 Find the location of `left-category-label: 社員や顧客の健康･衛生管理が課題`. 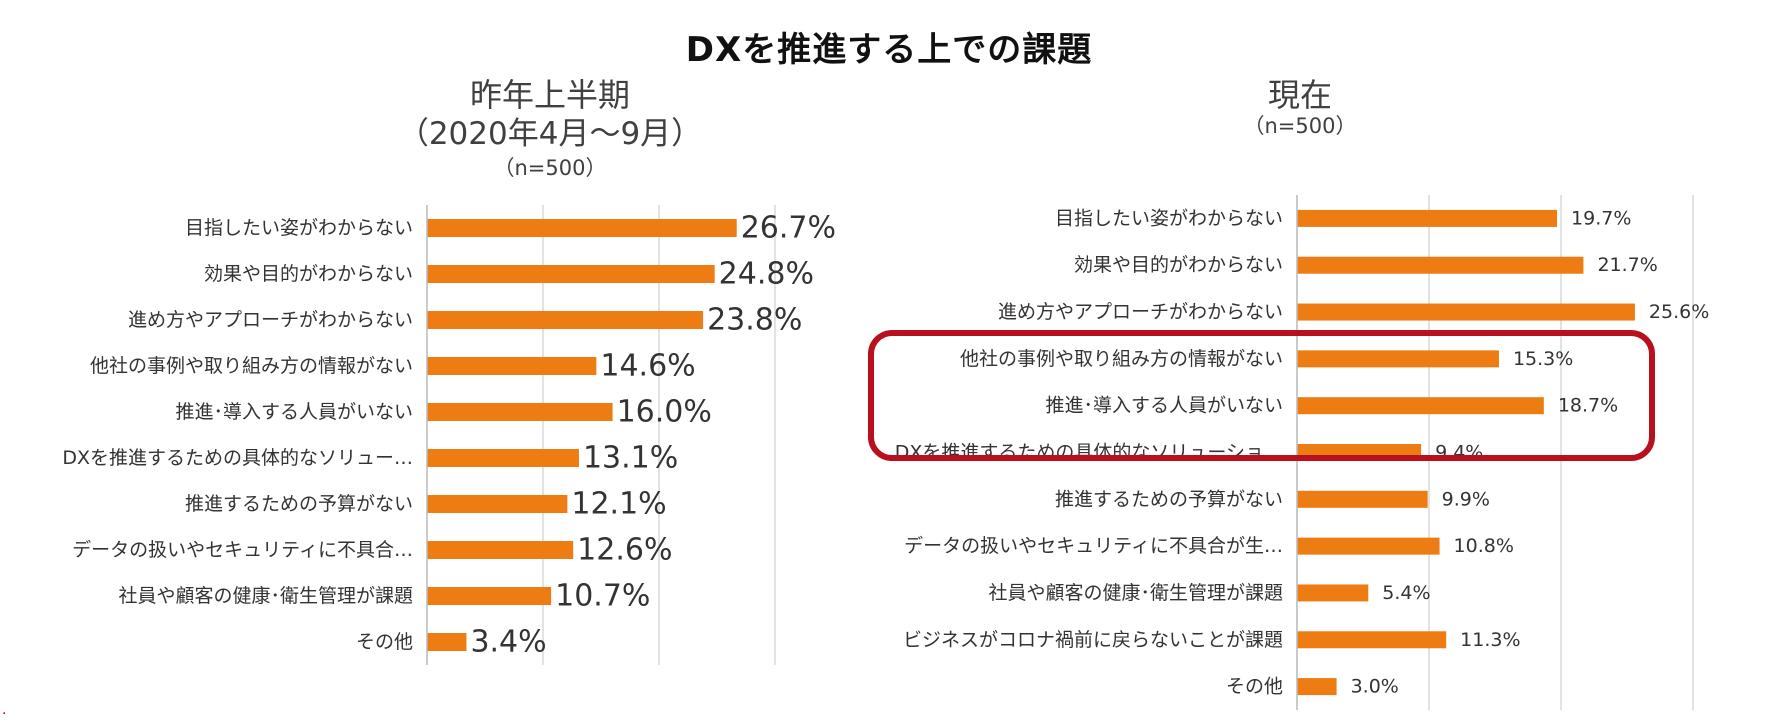

left-category-label: 社員や顧客の健康･衛生管理が課題 is located at coordinates (265, 596).